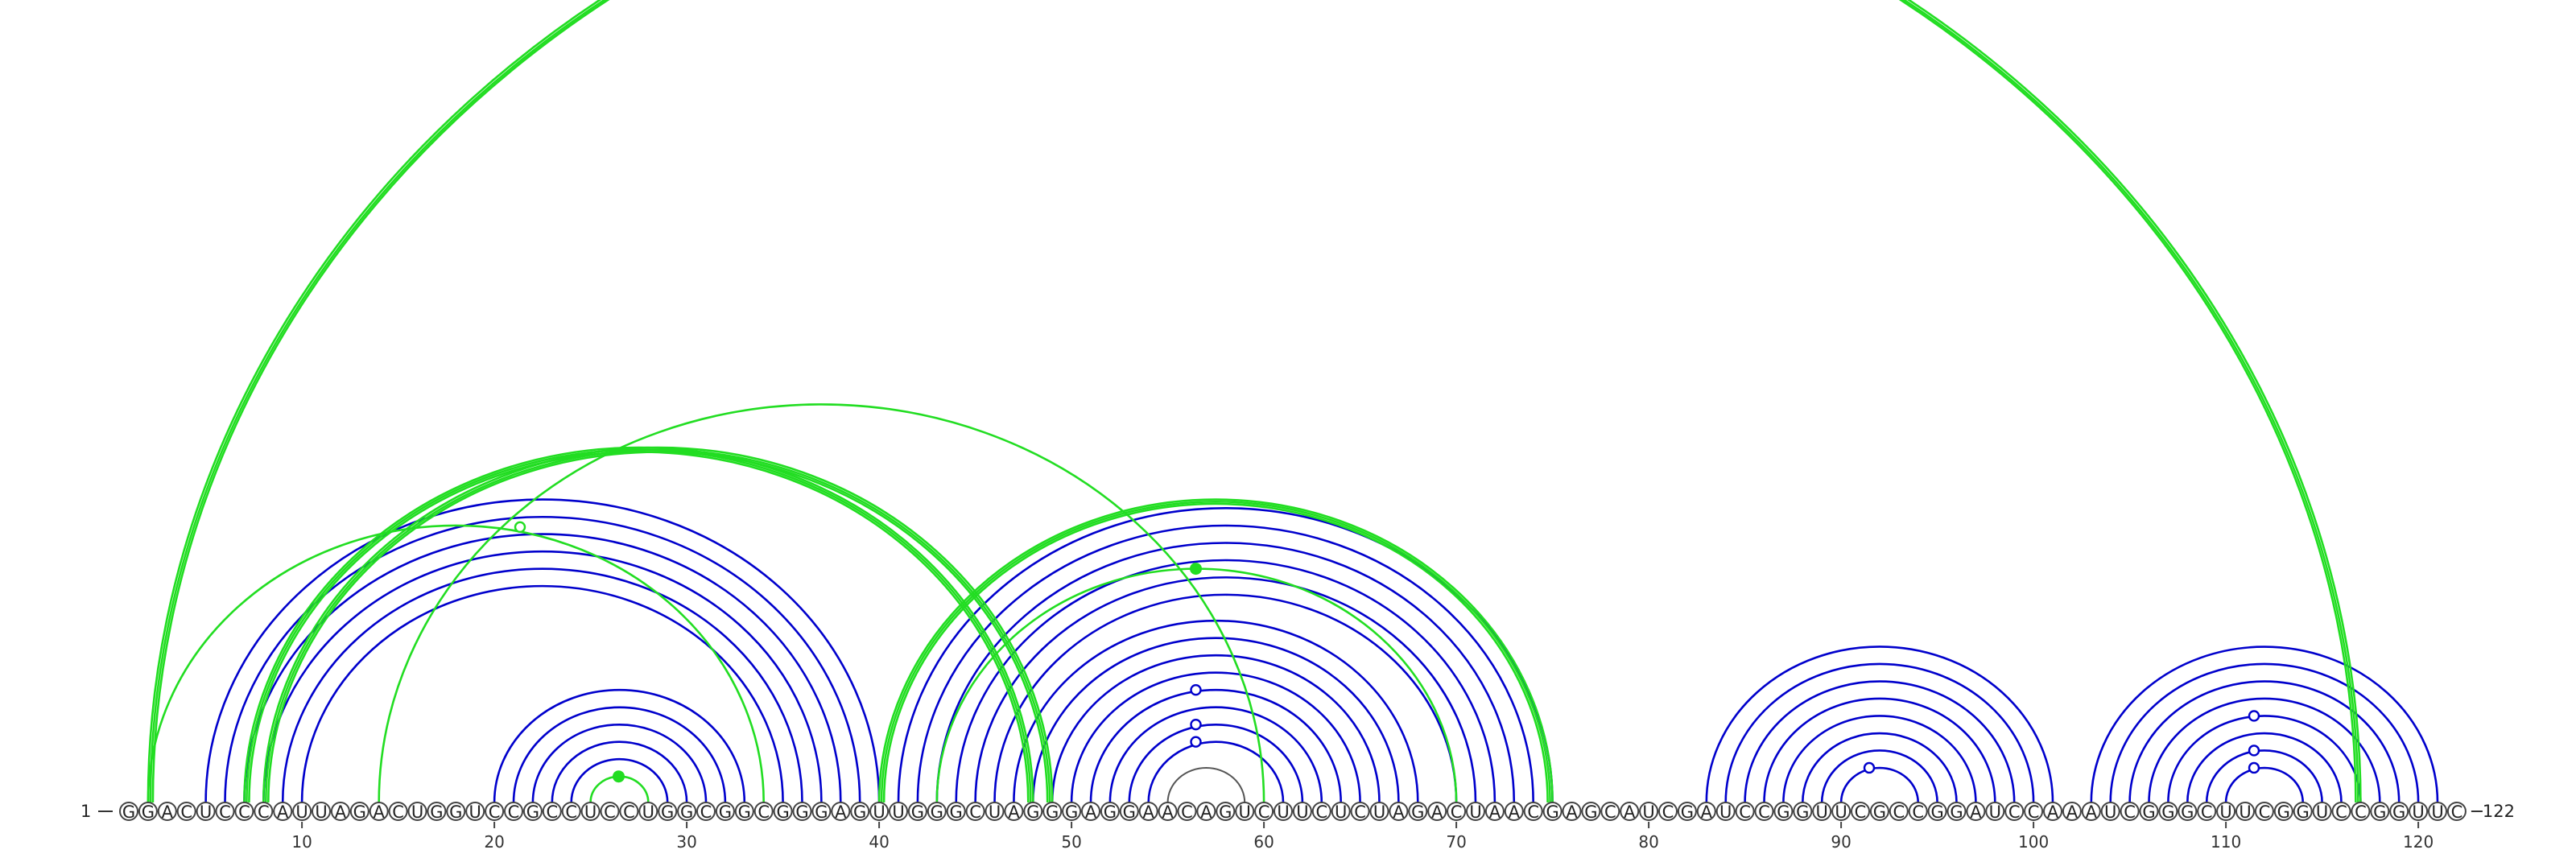 The height and width of the screenshot is (858, 2576). I want to click on tick-label: 110, so click(2226, 842).